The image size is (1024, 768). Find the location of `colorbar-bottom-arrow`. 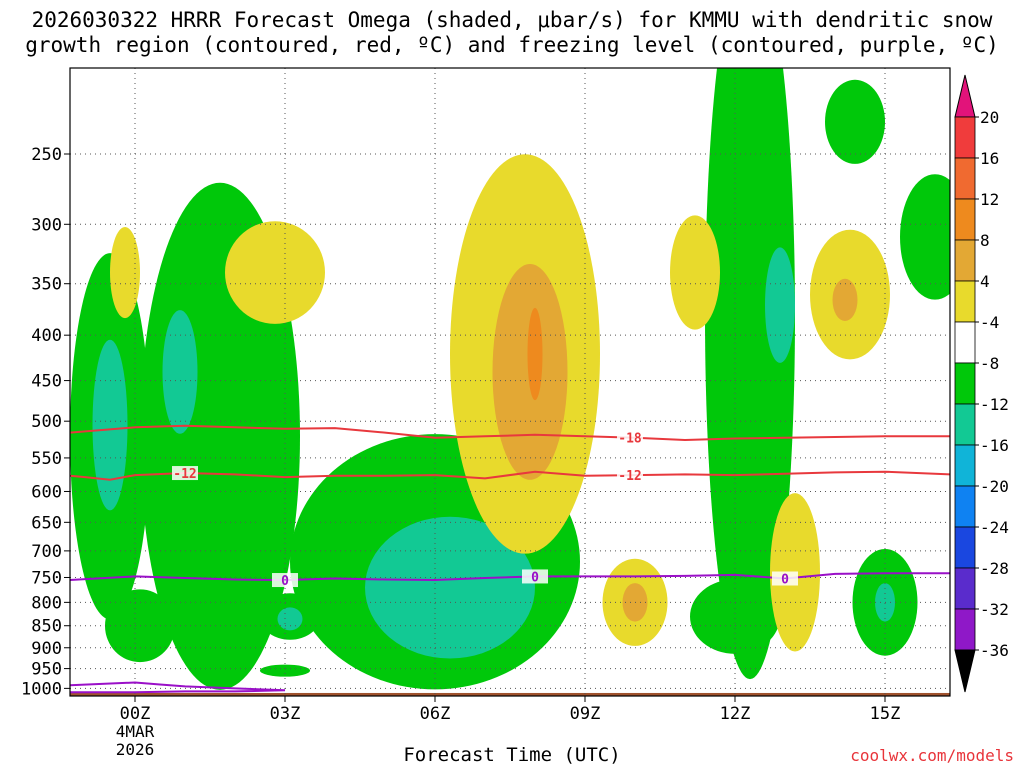

colorbar-bottom-arrow is located at coordinates (965, 671).